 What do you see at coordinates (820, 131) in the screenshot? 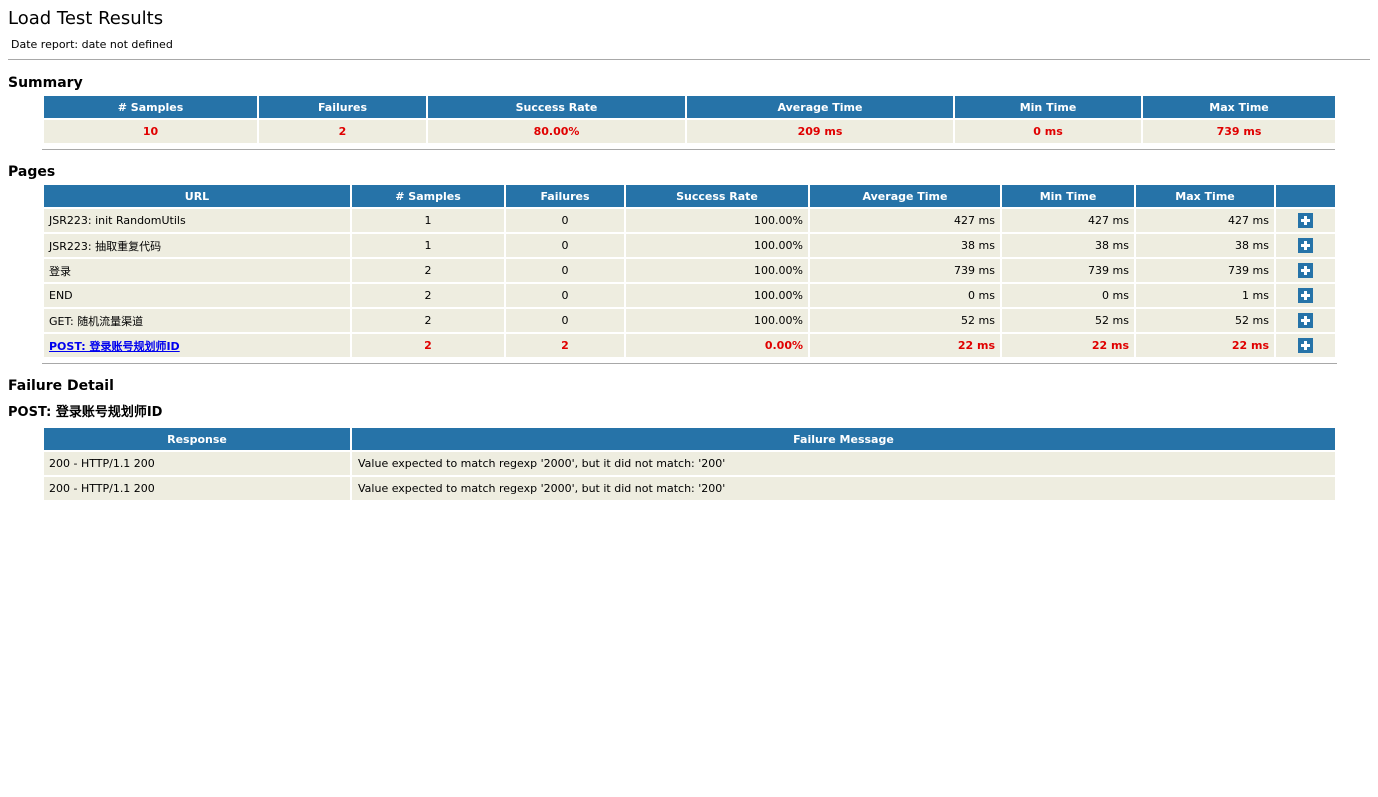
I see `summary-average-time: 209 ms` at bounding box center [820, 131].